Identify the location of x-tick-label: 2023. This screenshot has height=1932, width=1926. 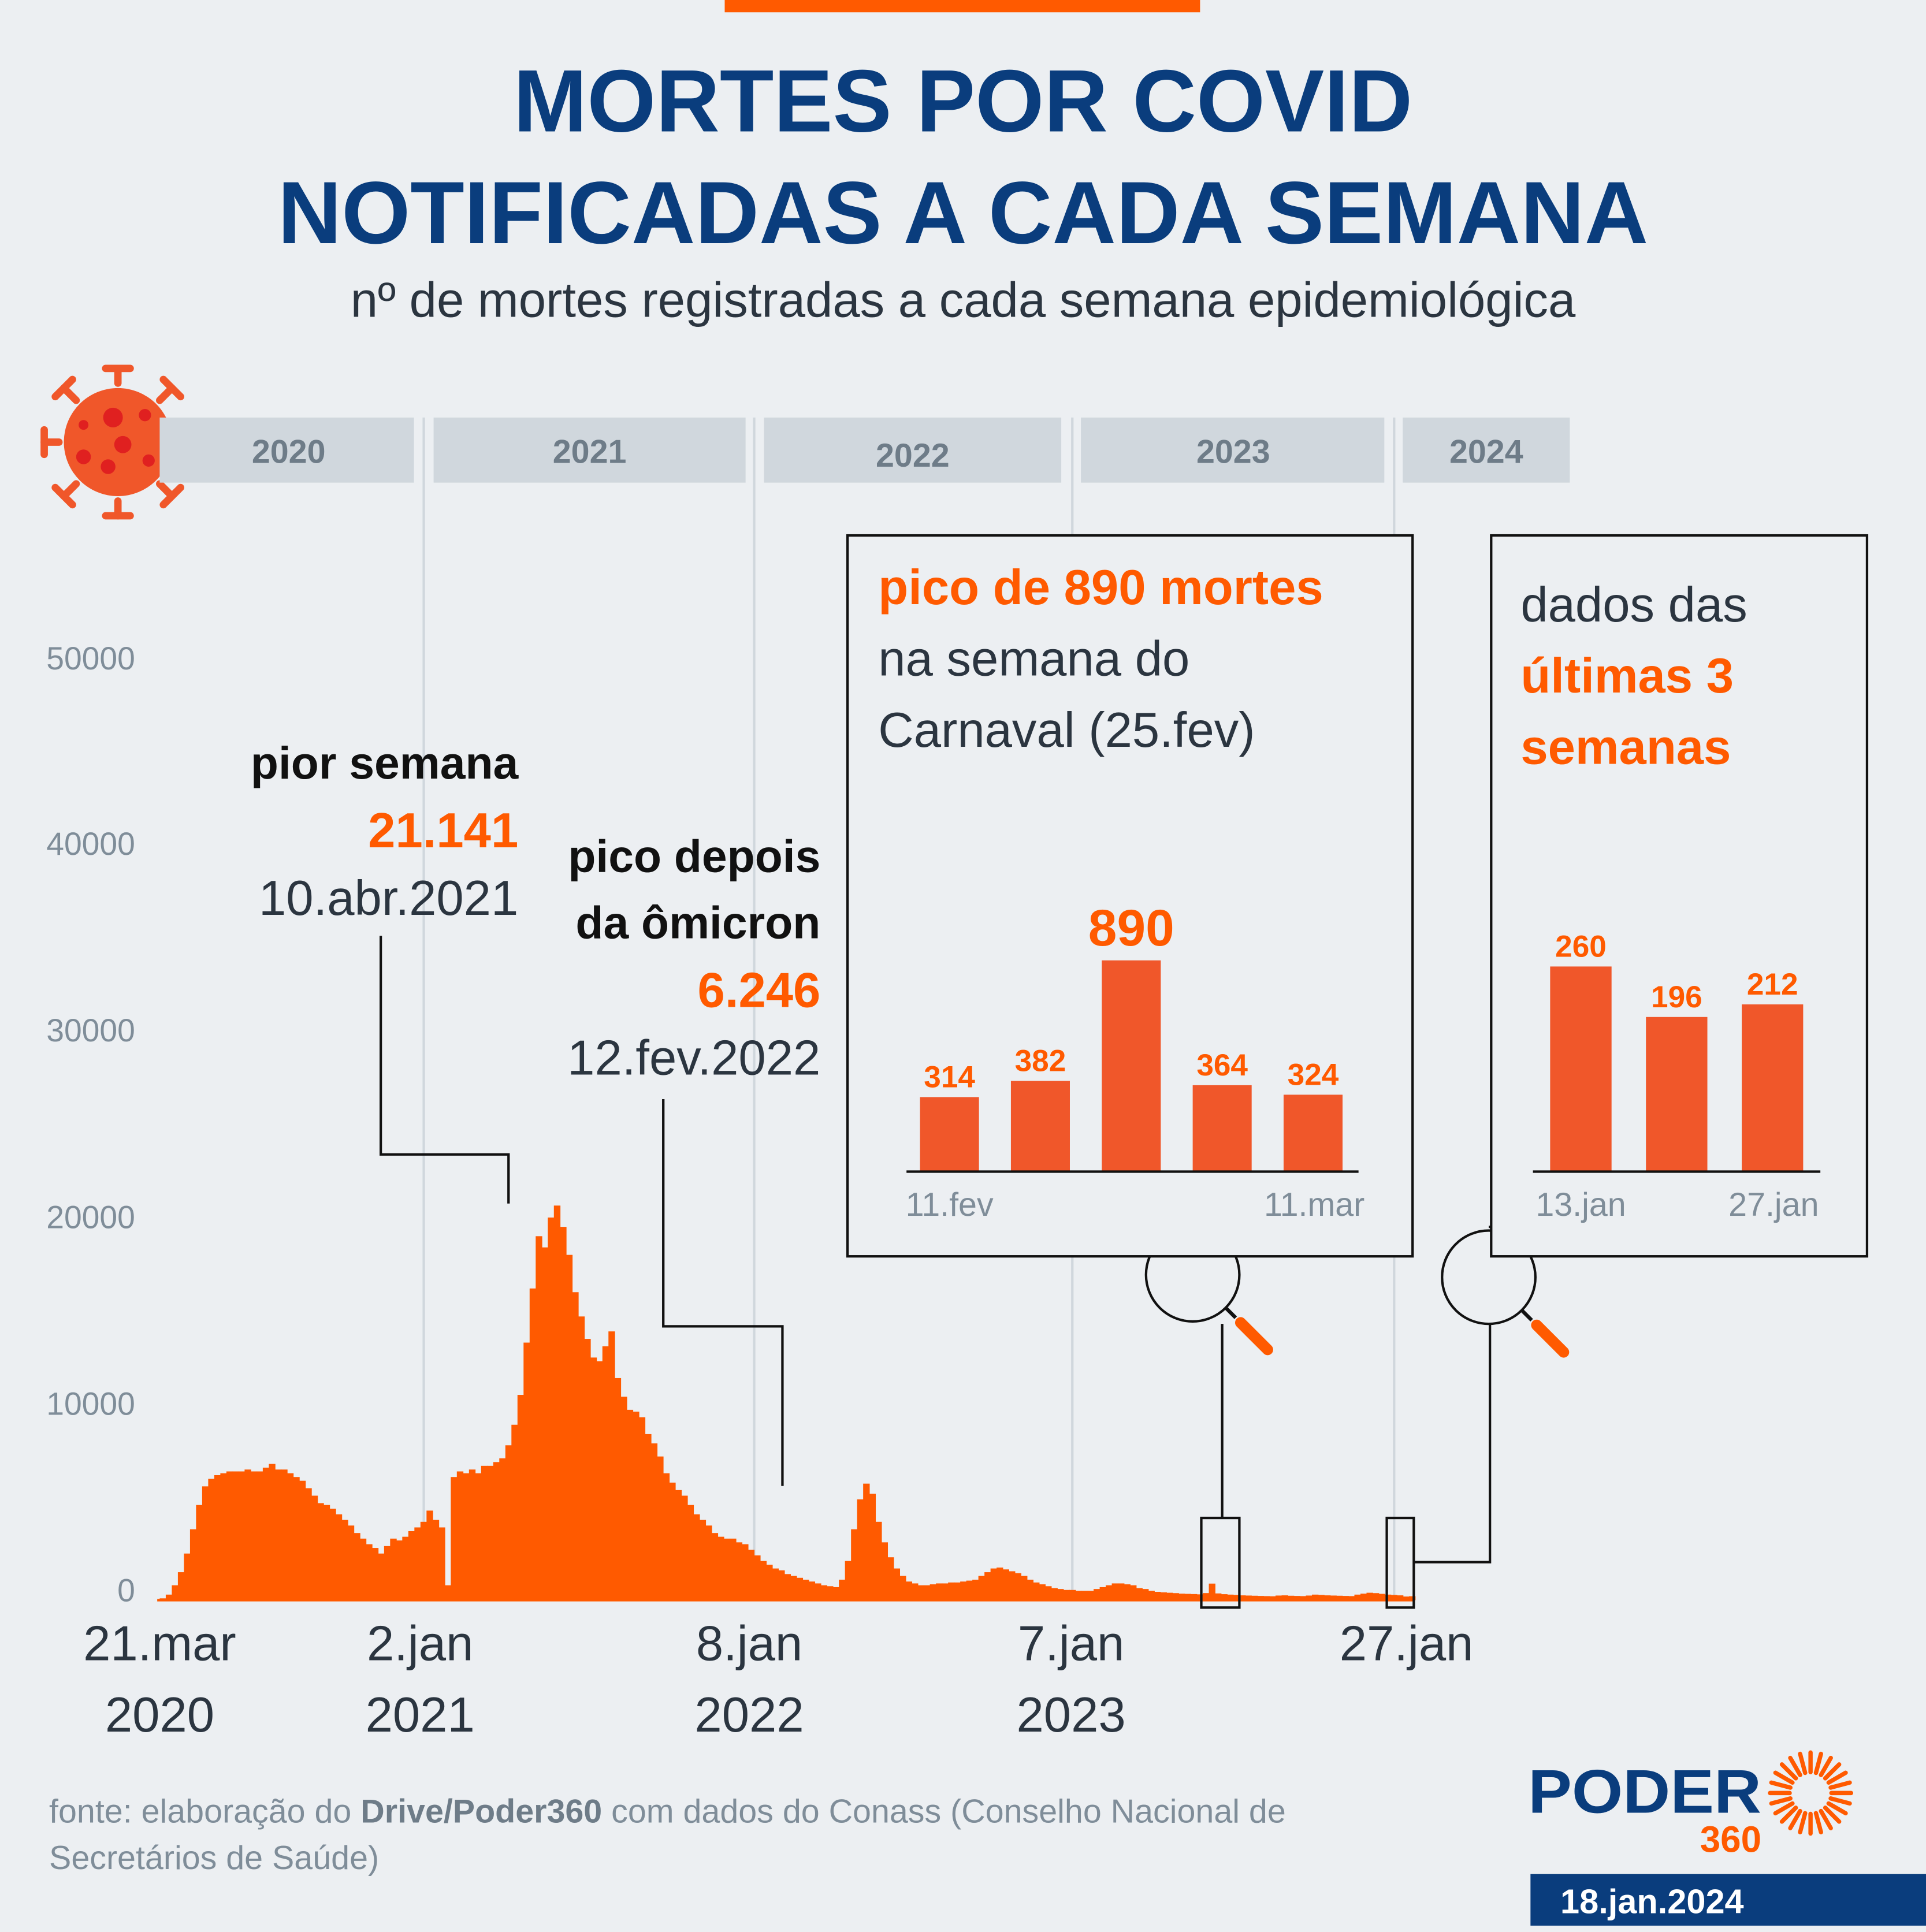
(1071, 1716).